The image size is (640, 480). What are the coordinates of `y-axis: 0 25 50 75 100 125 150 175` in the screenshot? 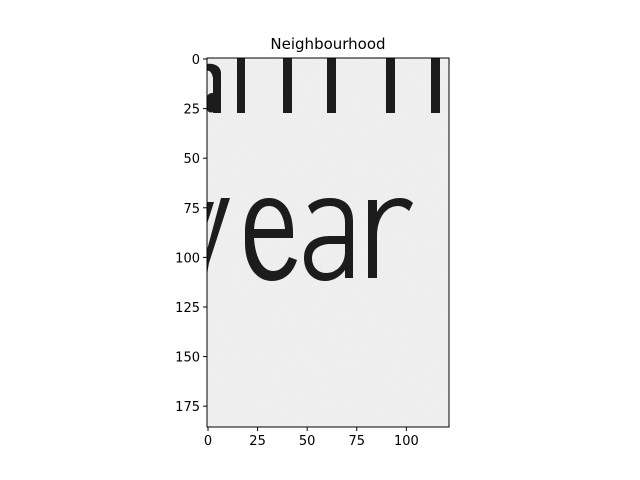 It's located at (191, 234).